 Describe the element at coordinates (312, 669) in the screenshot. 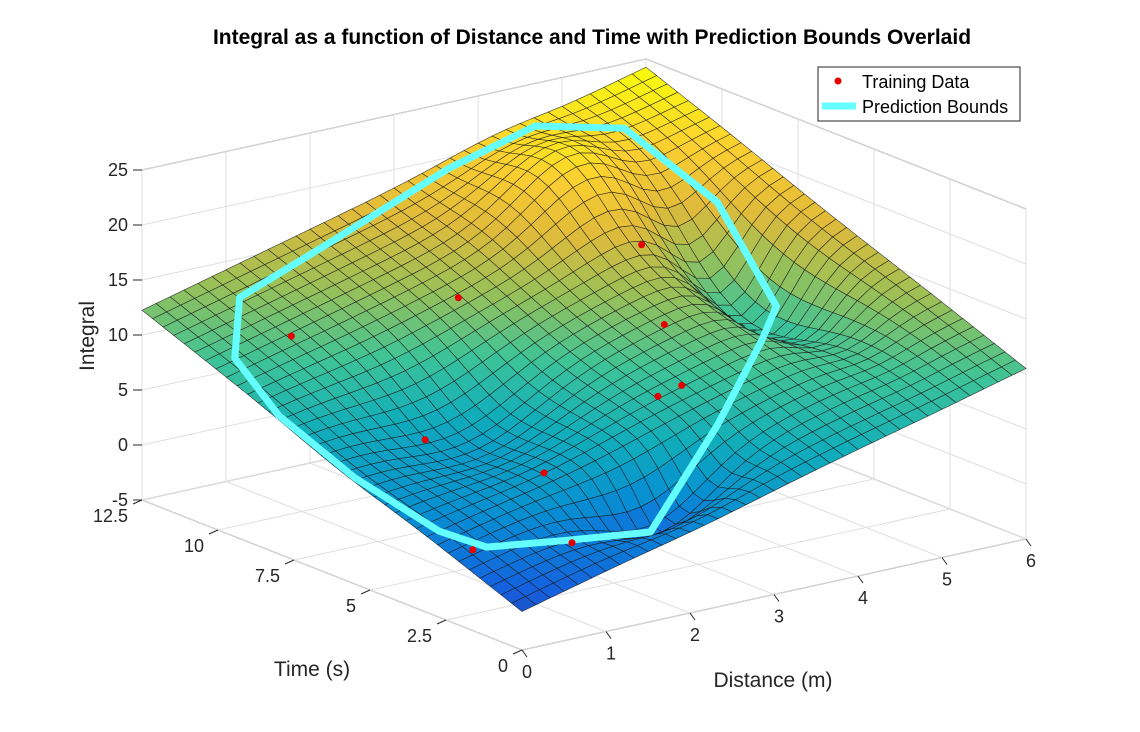

I see `y-axis-label: Time (s)` at that location.